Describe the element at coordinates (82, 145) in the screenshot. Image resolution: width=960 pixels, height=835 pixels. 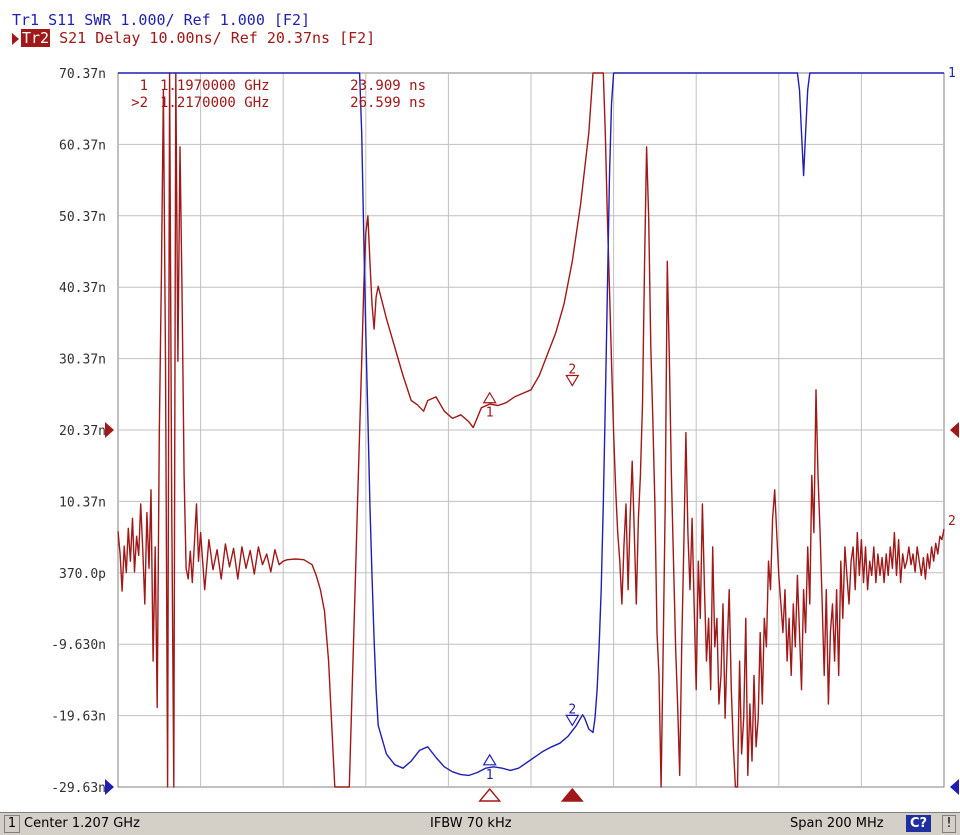
I see `y-tick-label: 60.37n` at that location.